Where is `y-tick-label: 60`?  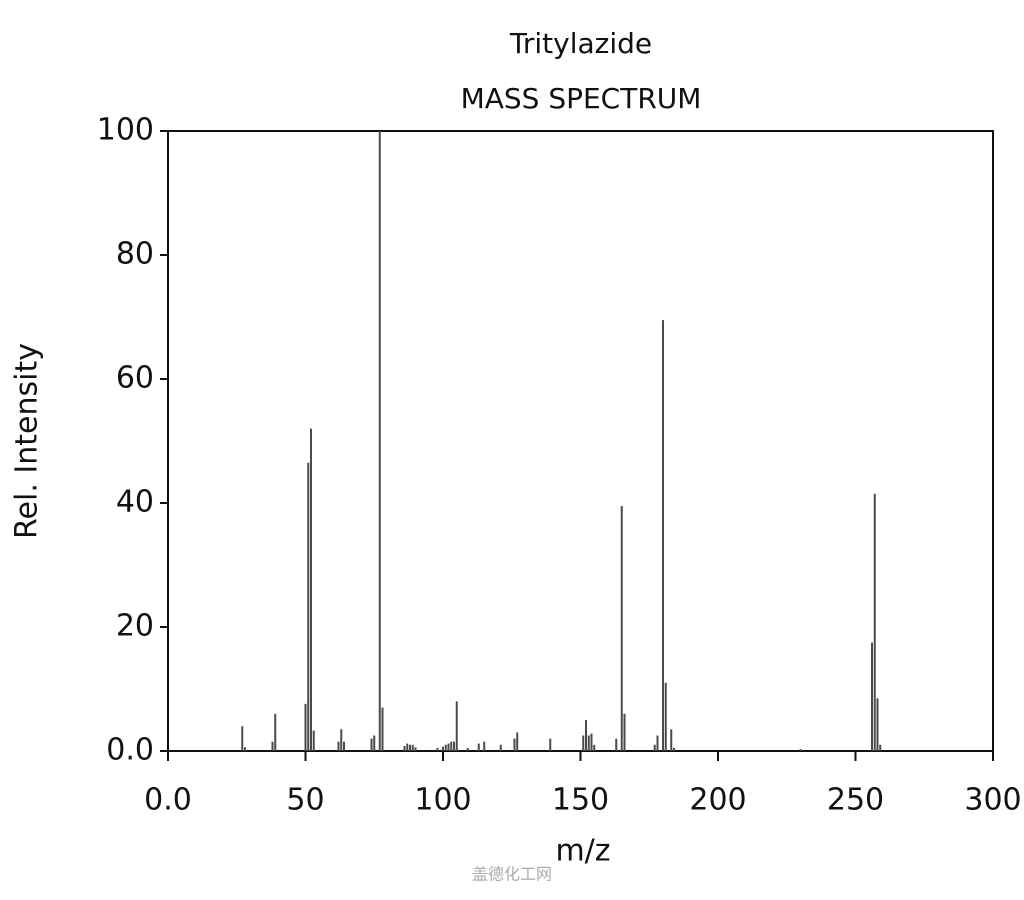
y-tick-label: 60 is located at coordinates (135, 378).